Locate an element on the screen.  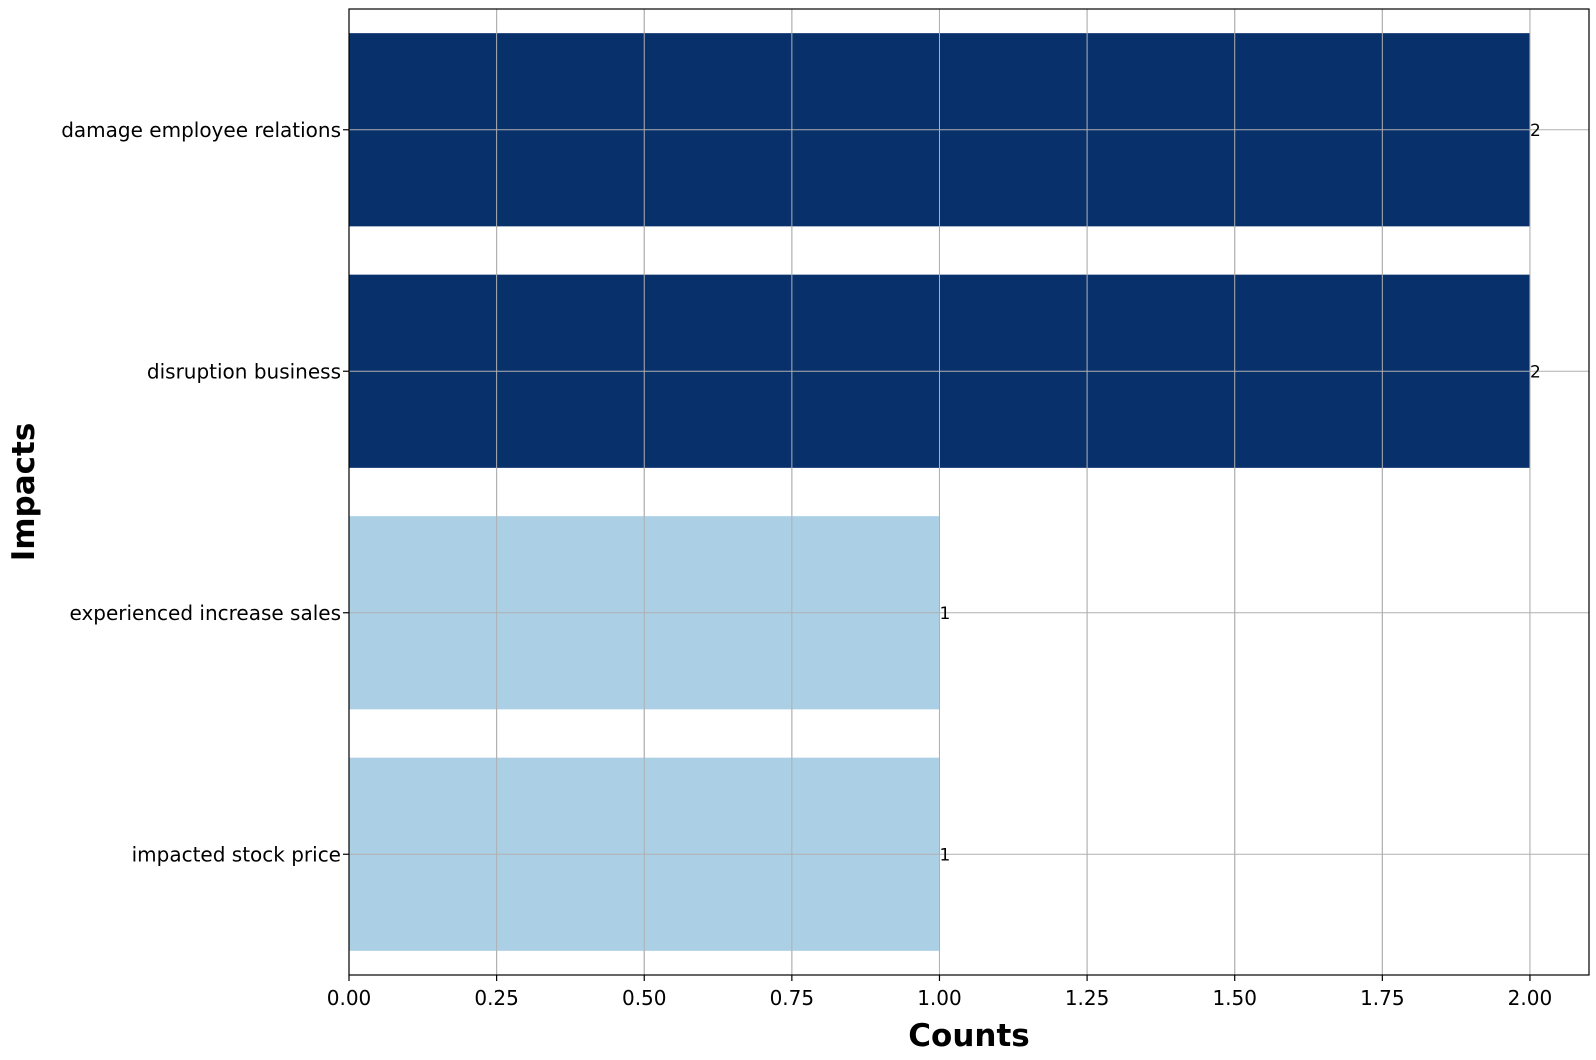
y-axis-title: Impacts is located at coordinates (24, 492).